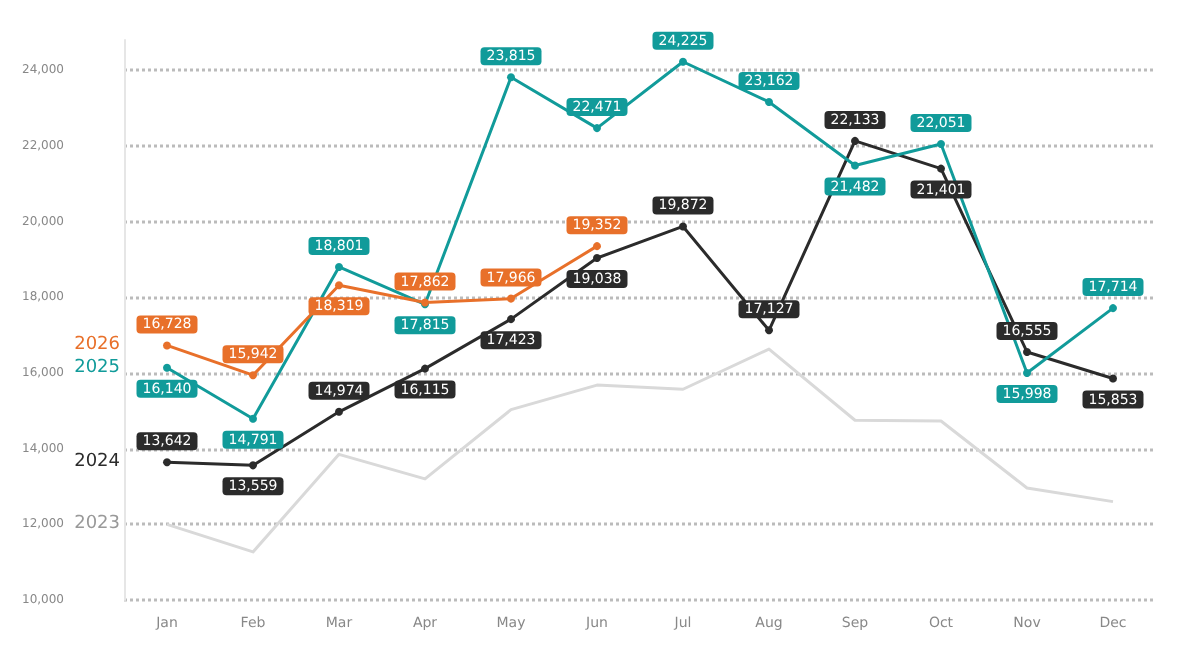 Image resolution: width=1180 pixels, height=664 pixels. What do you see at coordinates (97, 524) in the screenshot?
I see `text: 2023` at bounding box center [97, 524].